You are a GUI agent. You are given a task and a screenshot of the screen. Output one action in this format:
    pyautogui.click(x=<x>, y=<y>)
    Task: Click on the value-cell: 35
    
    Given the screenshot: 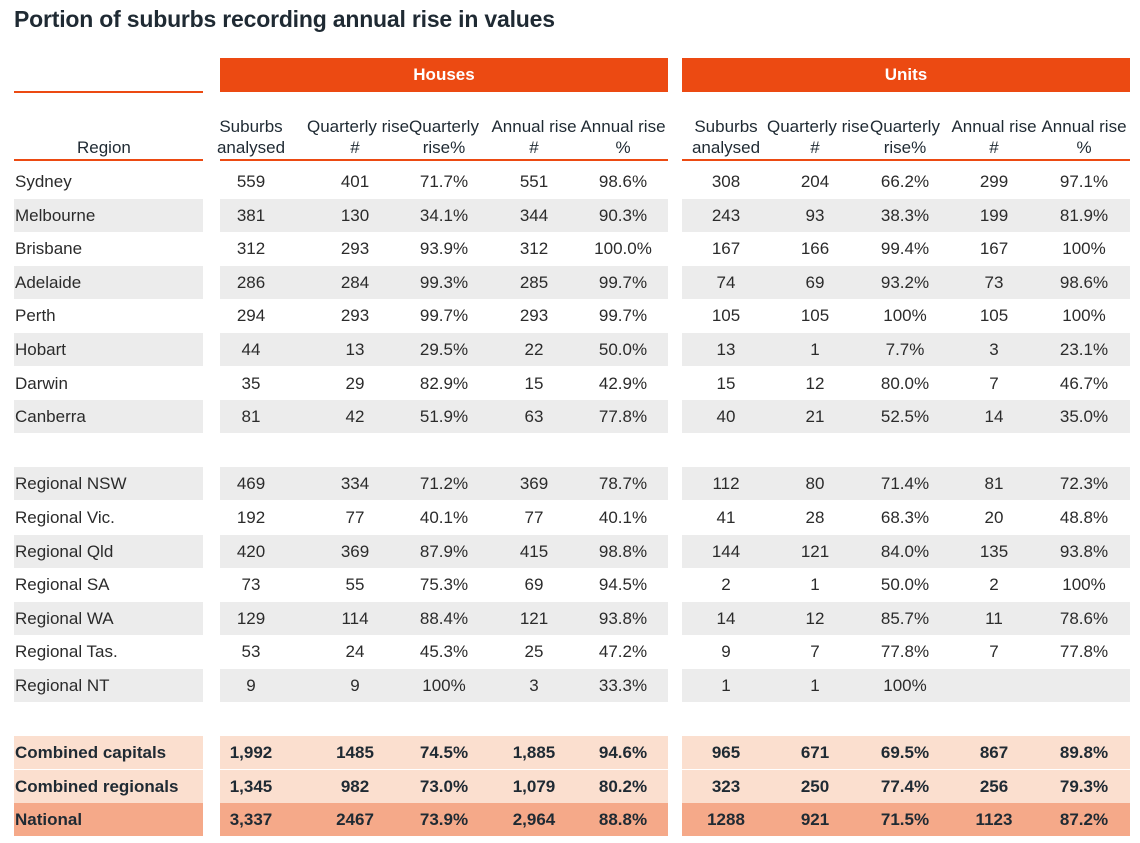 What is the action you would take?
    pyautogui.click(x=251, y=383)
    